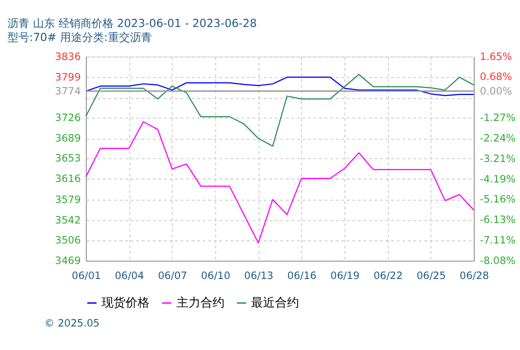 This screenshot has width=520, height=350. What do you see at coordinates (215, 276) in the screenshot?
I see `x-tick-label: 06/10` at bounding box center [215, 276].